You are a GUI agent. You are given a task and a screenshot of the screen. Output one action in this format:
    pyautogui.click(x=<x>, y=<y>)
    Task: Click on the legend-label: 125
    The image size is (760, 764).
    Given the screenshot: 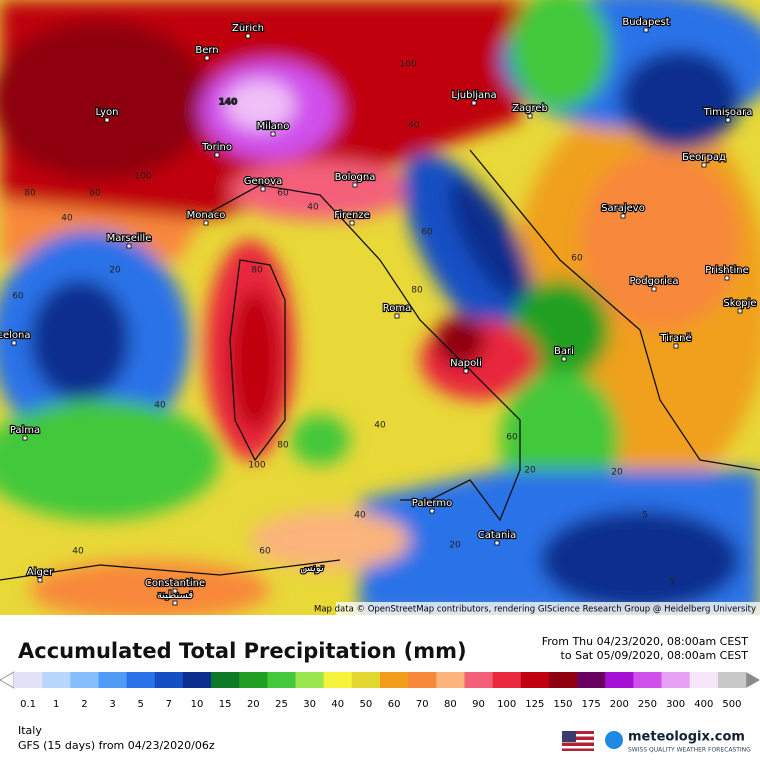 What is the action you would take?
    pyautogui.click(x=534, y=704)
    